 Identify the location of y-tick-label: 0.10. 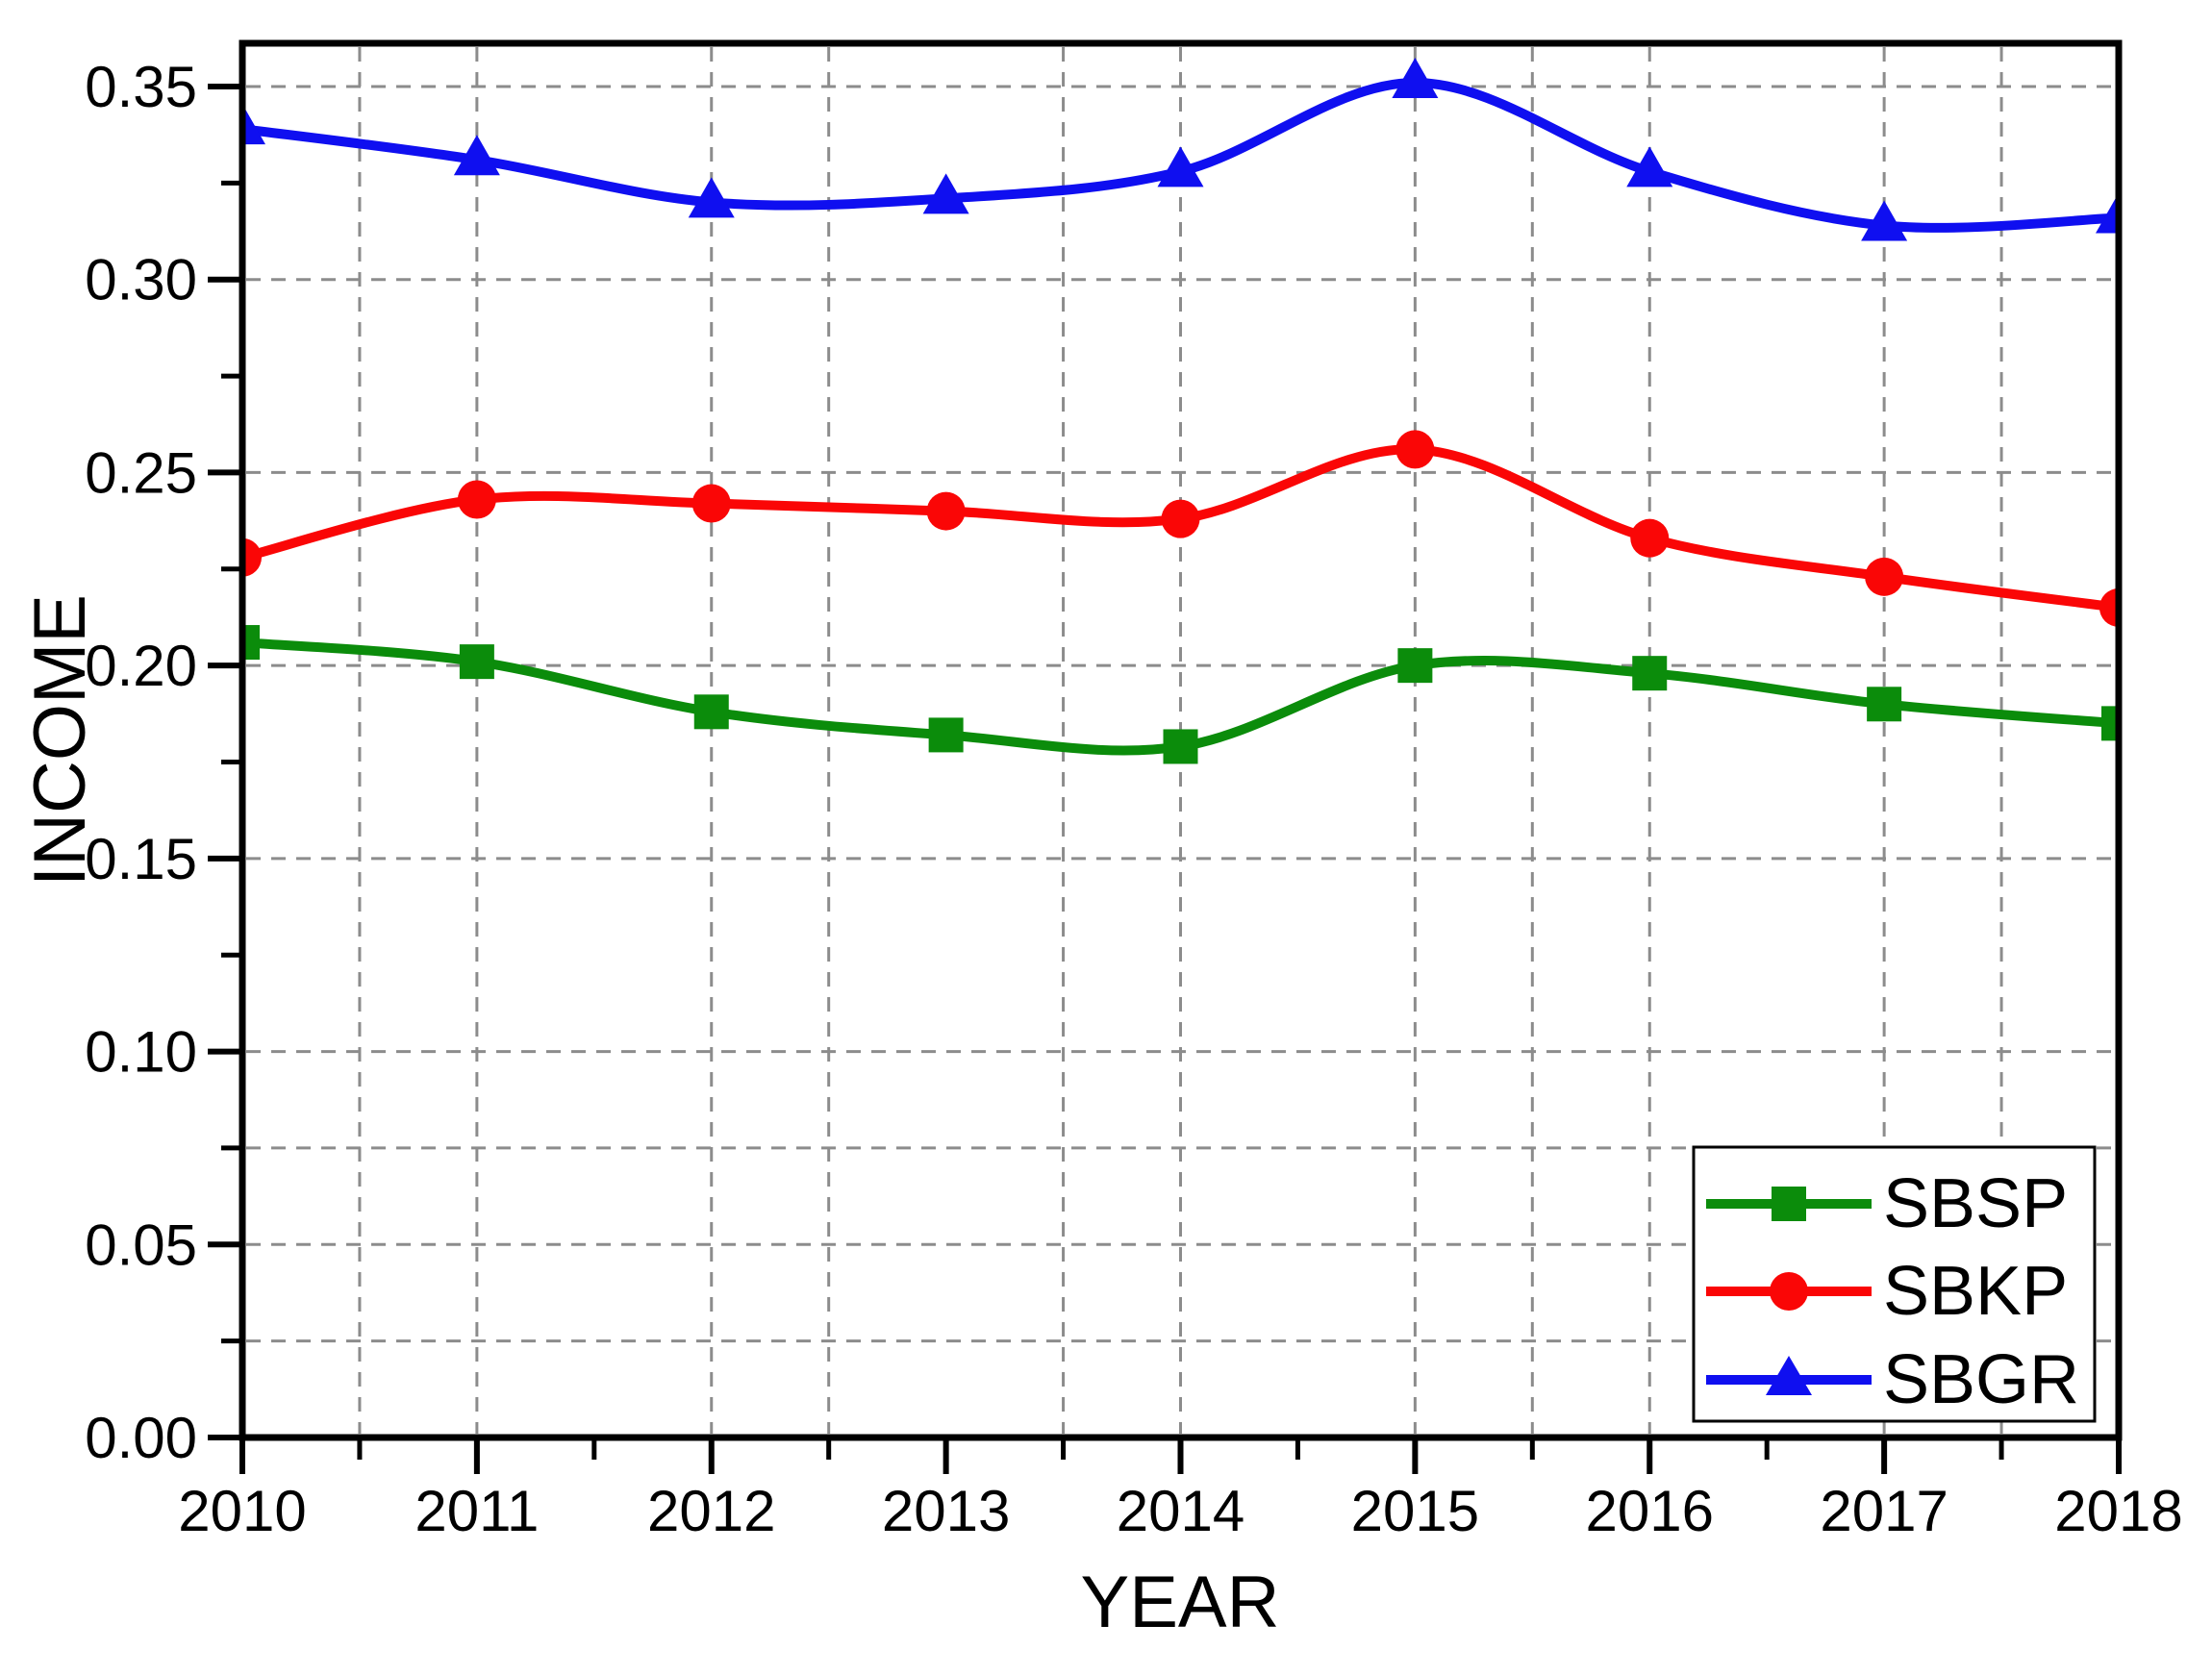
(141, 1053).